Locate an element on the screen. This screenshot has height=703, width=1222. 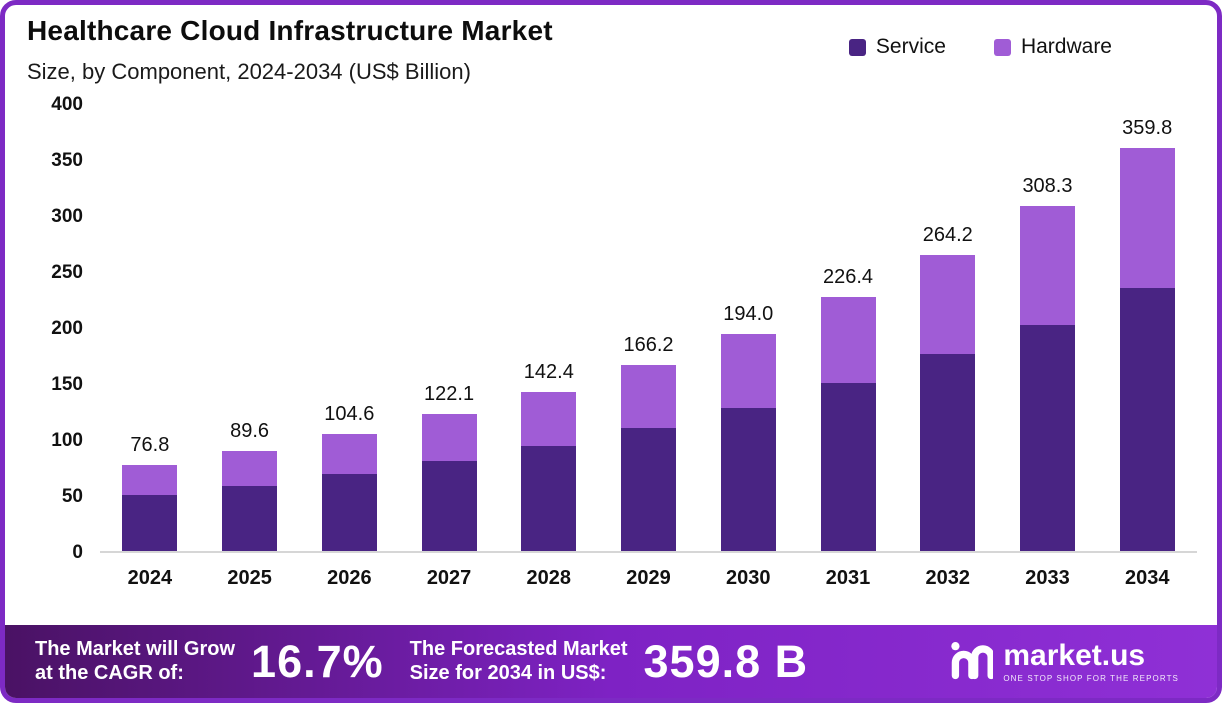
bar-group: 264.2 2032 is located at coordinates (948, 347).